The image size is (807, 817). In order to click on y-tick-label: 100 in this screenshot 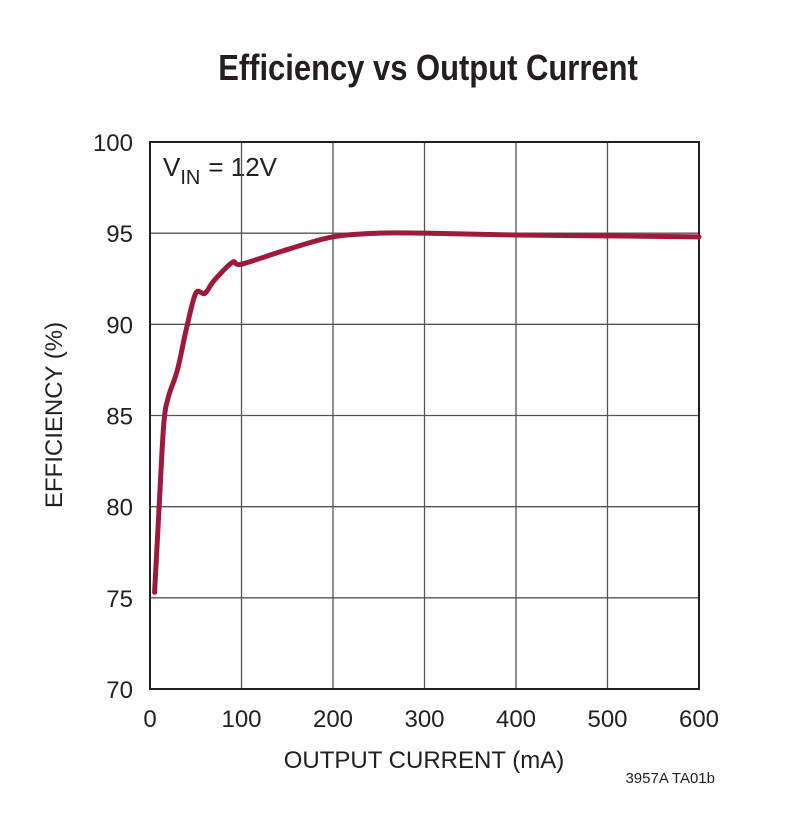, I will do `click(113, 143)`.